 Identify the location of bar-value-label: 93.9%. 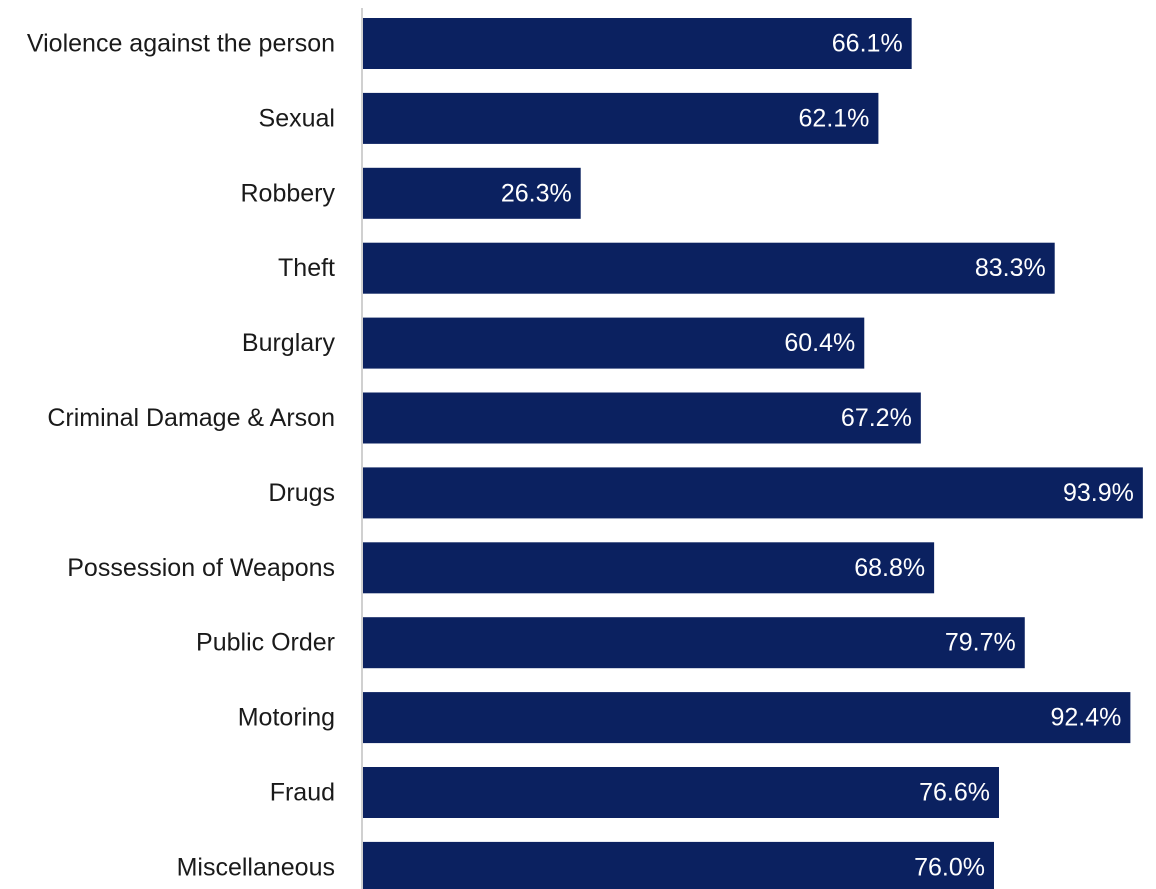
(1098, 493).